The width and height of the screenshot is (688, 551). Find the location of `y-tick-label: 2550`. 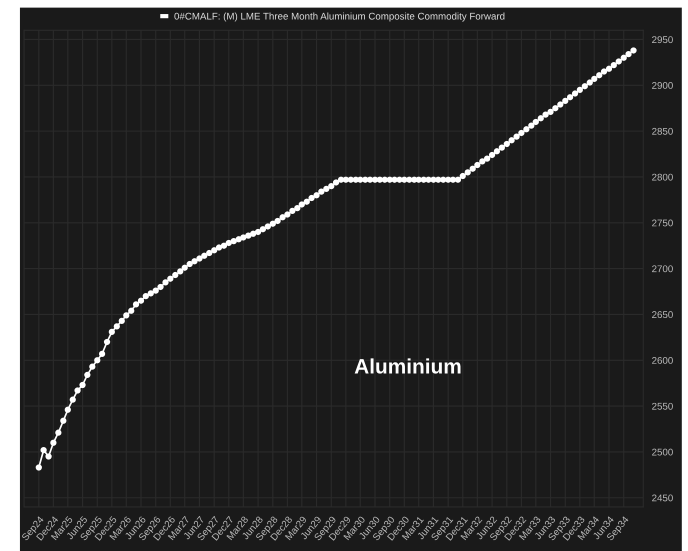

y-tick-label: 2550 is located at coordinates (662, 406).